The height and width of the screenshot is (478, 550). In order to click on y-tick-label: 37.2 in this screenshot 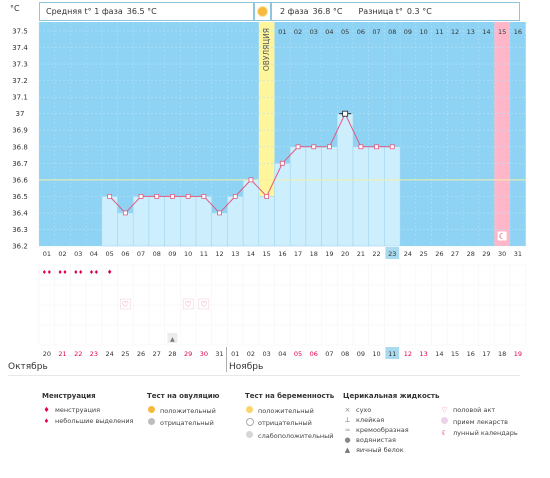, I will do `click(20, 81)`.